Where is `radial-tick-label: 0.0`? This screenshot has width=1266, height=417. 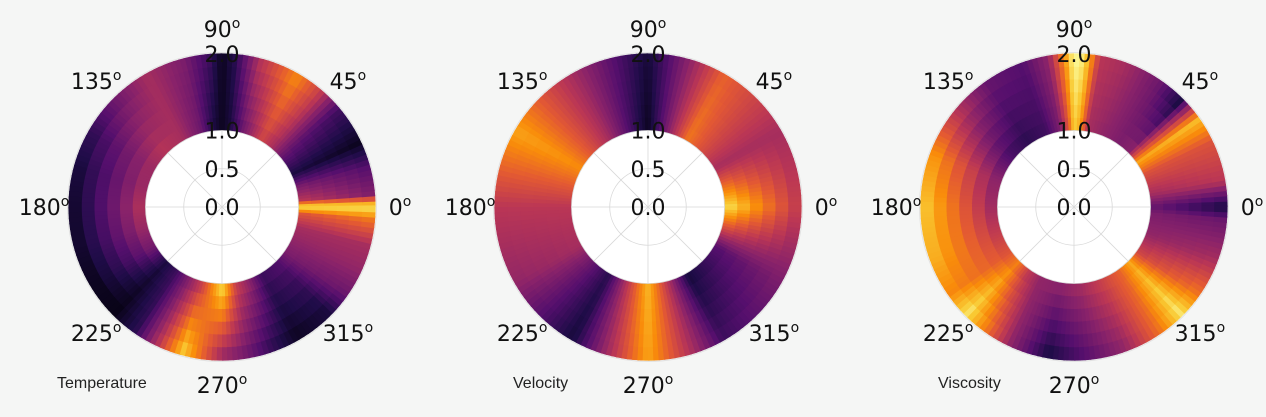
radial-tick-label: 0.0 is located at coordinates (222, 208).